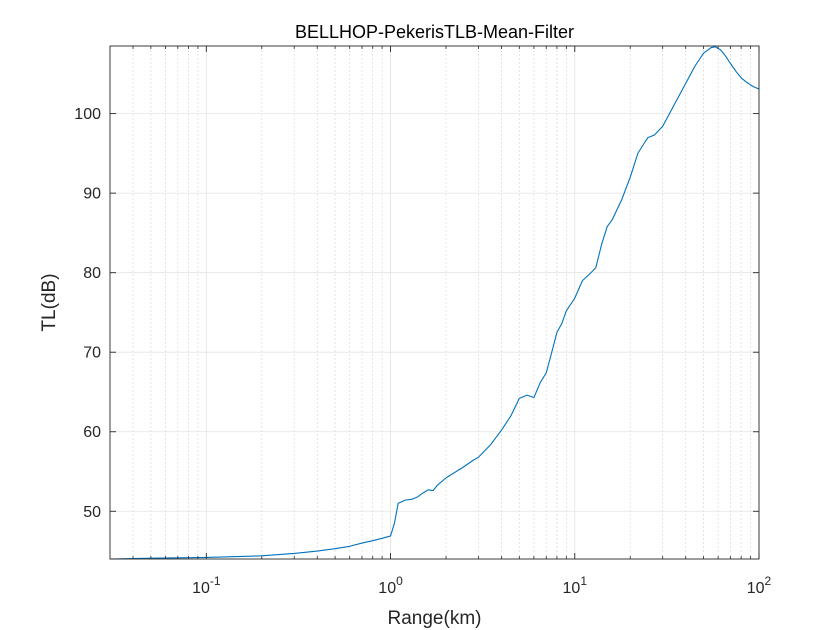 Image resolution: width=840 pixels, height=630 pixels. I want to click on x-axis-label: Range(km), so click(435, 618).